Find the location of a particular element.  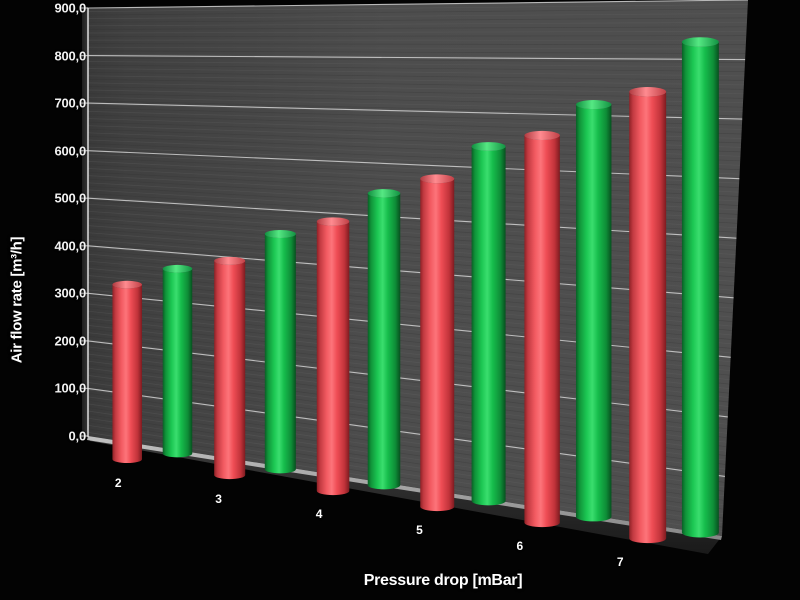

floor-front-edge is located at coordinates (404, 488).